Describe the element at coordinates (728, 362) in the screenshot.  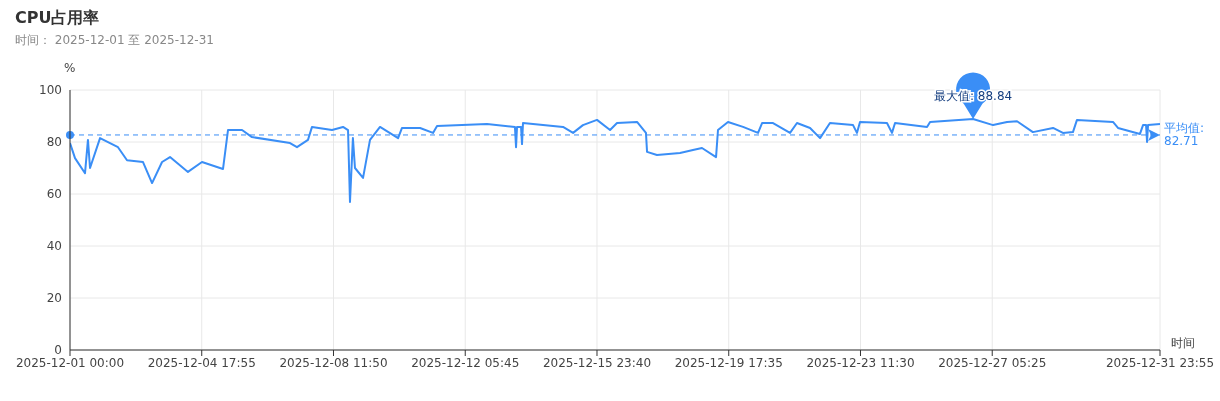
I see `x-tick-label: 2025-12-19 17:35` at that location.